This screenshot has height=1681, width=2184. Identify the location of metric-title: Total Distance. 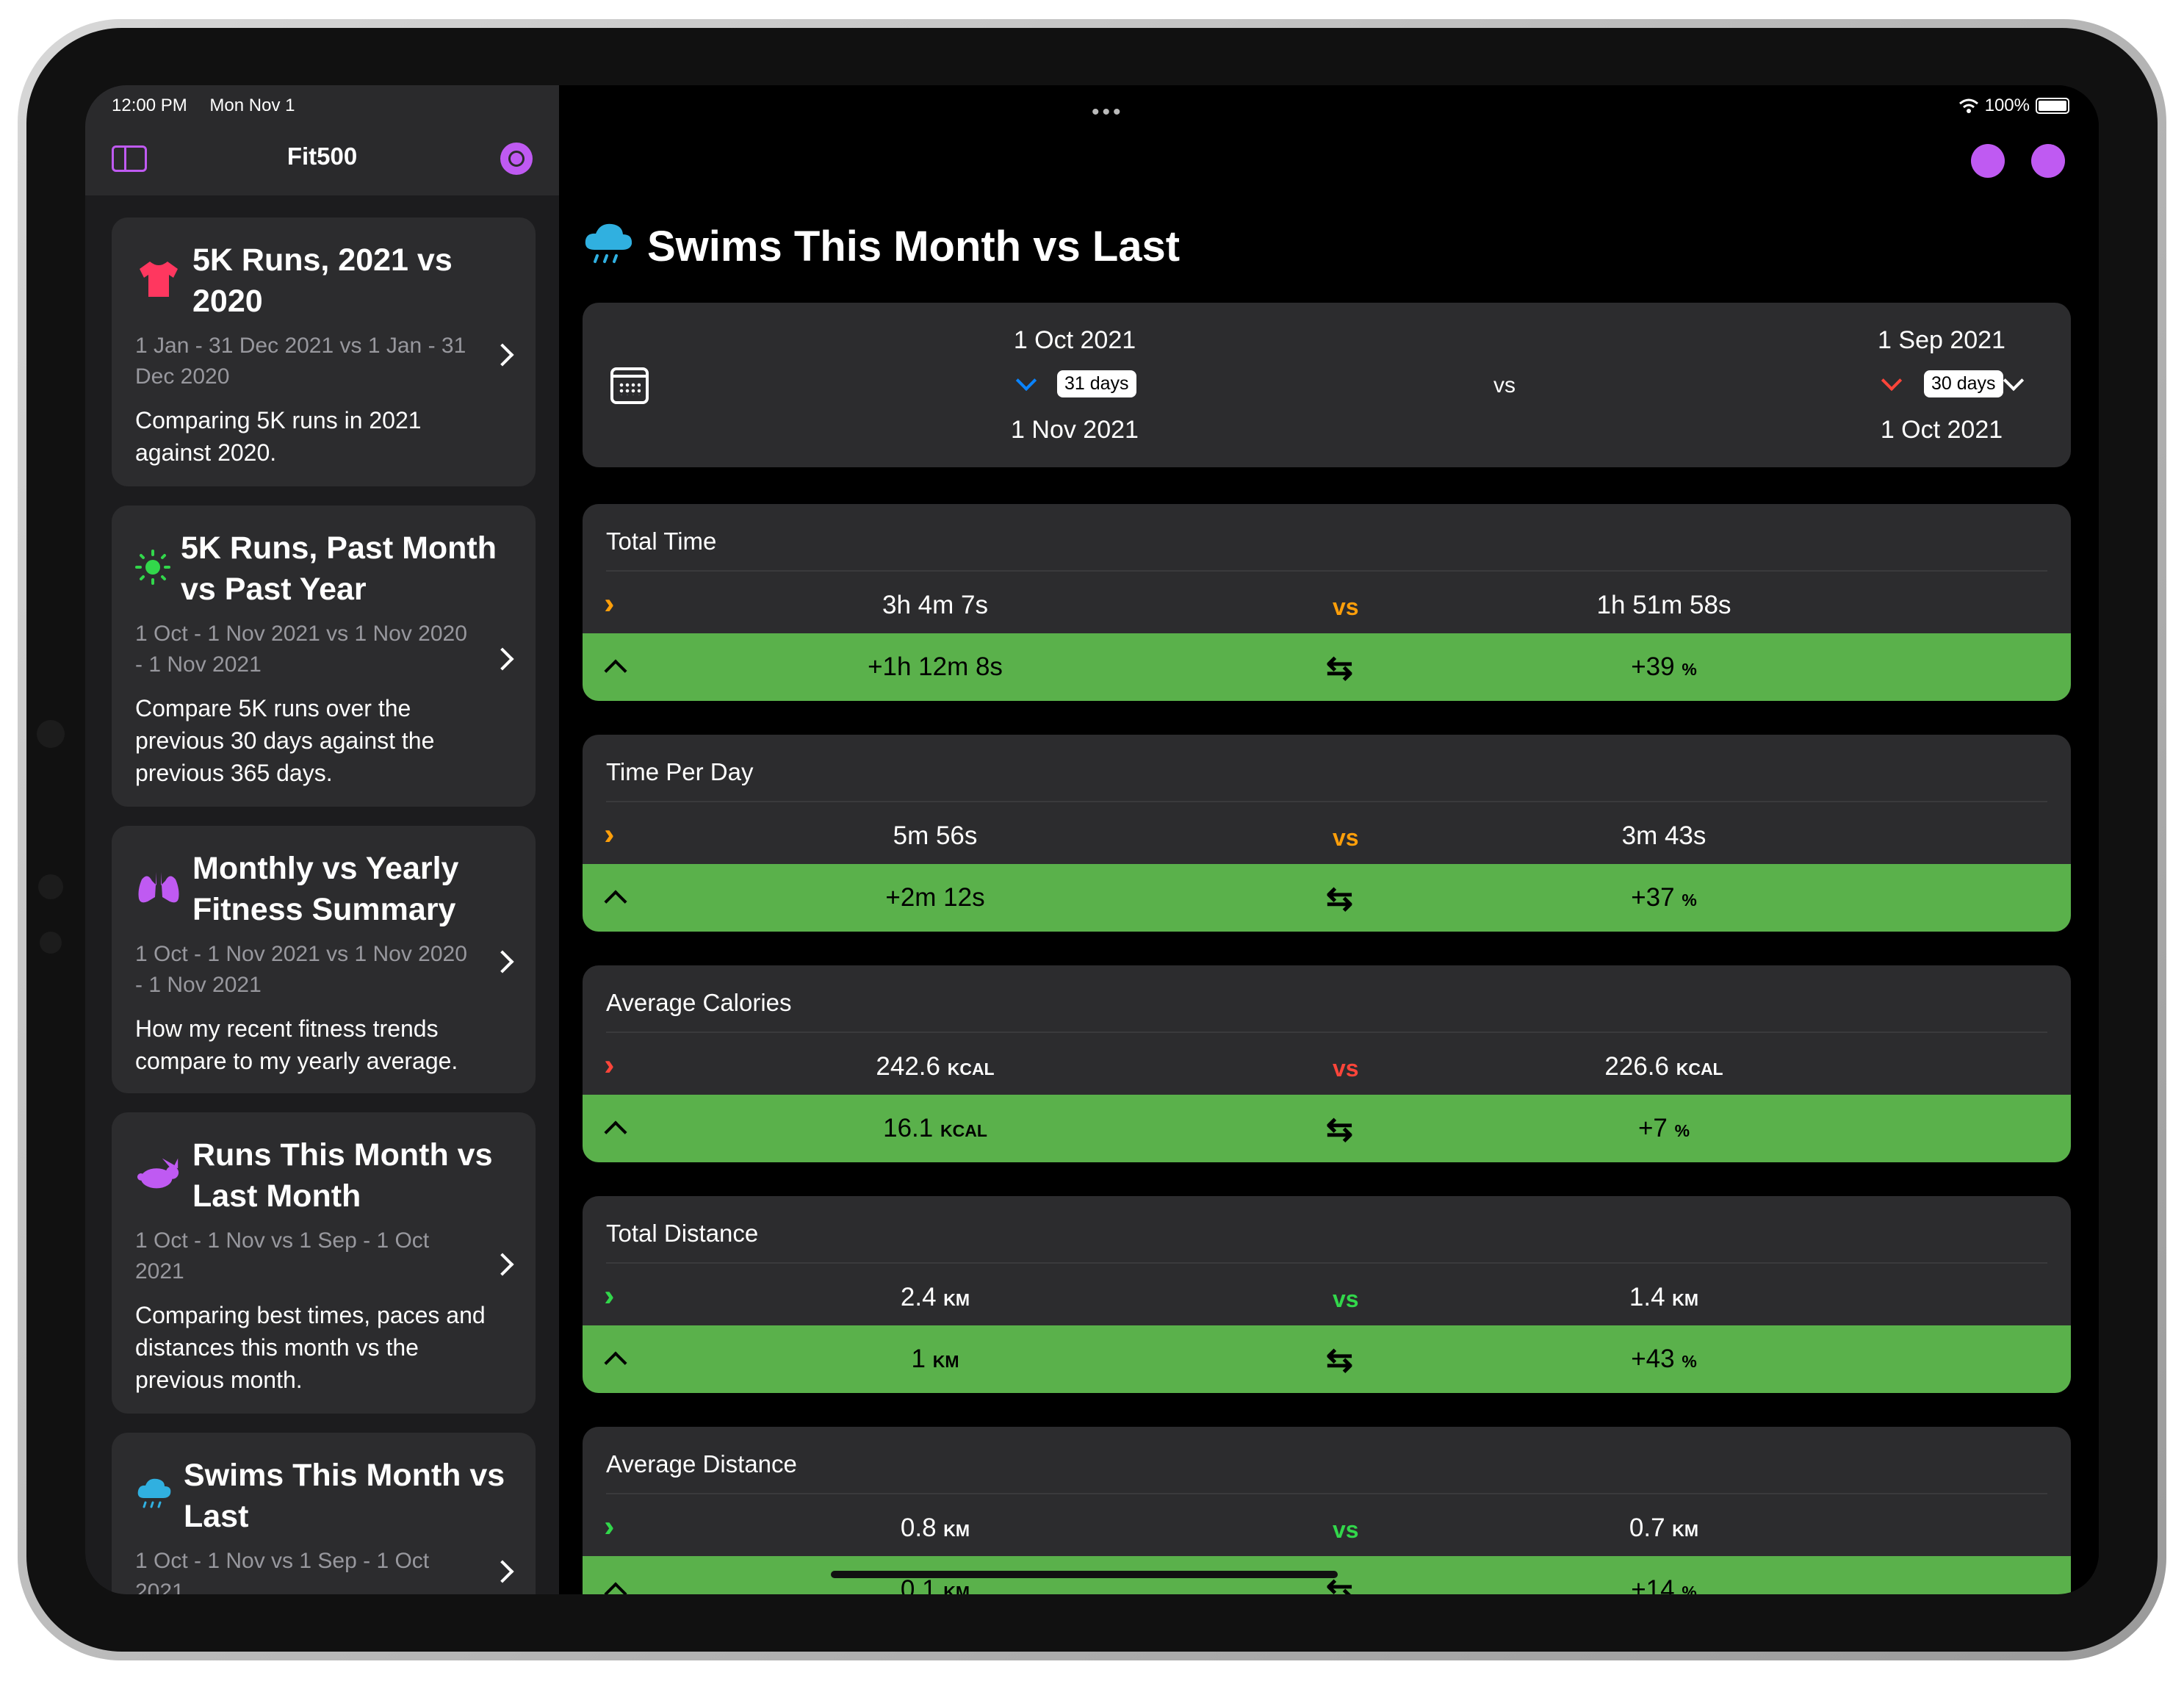
(682, 1233).